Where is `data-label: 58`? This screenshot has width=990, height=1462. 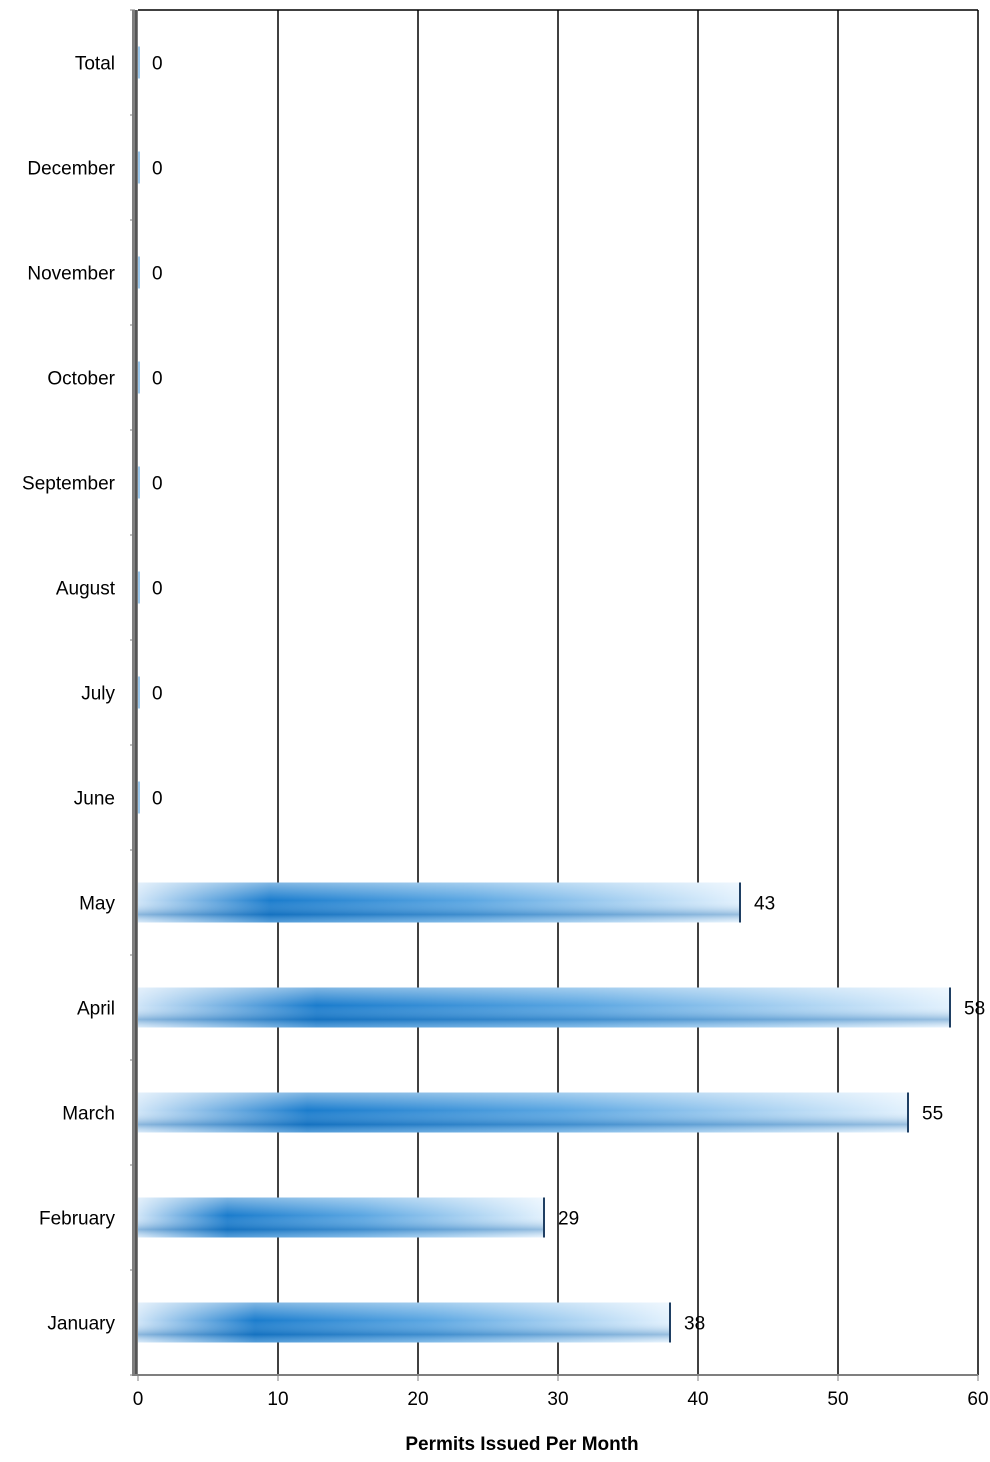 data-label: 58 is located at coordinates (974, 1009).